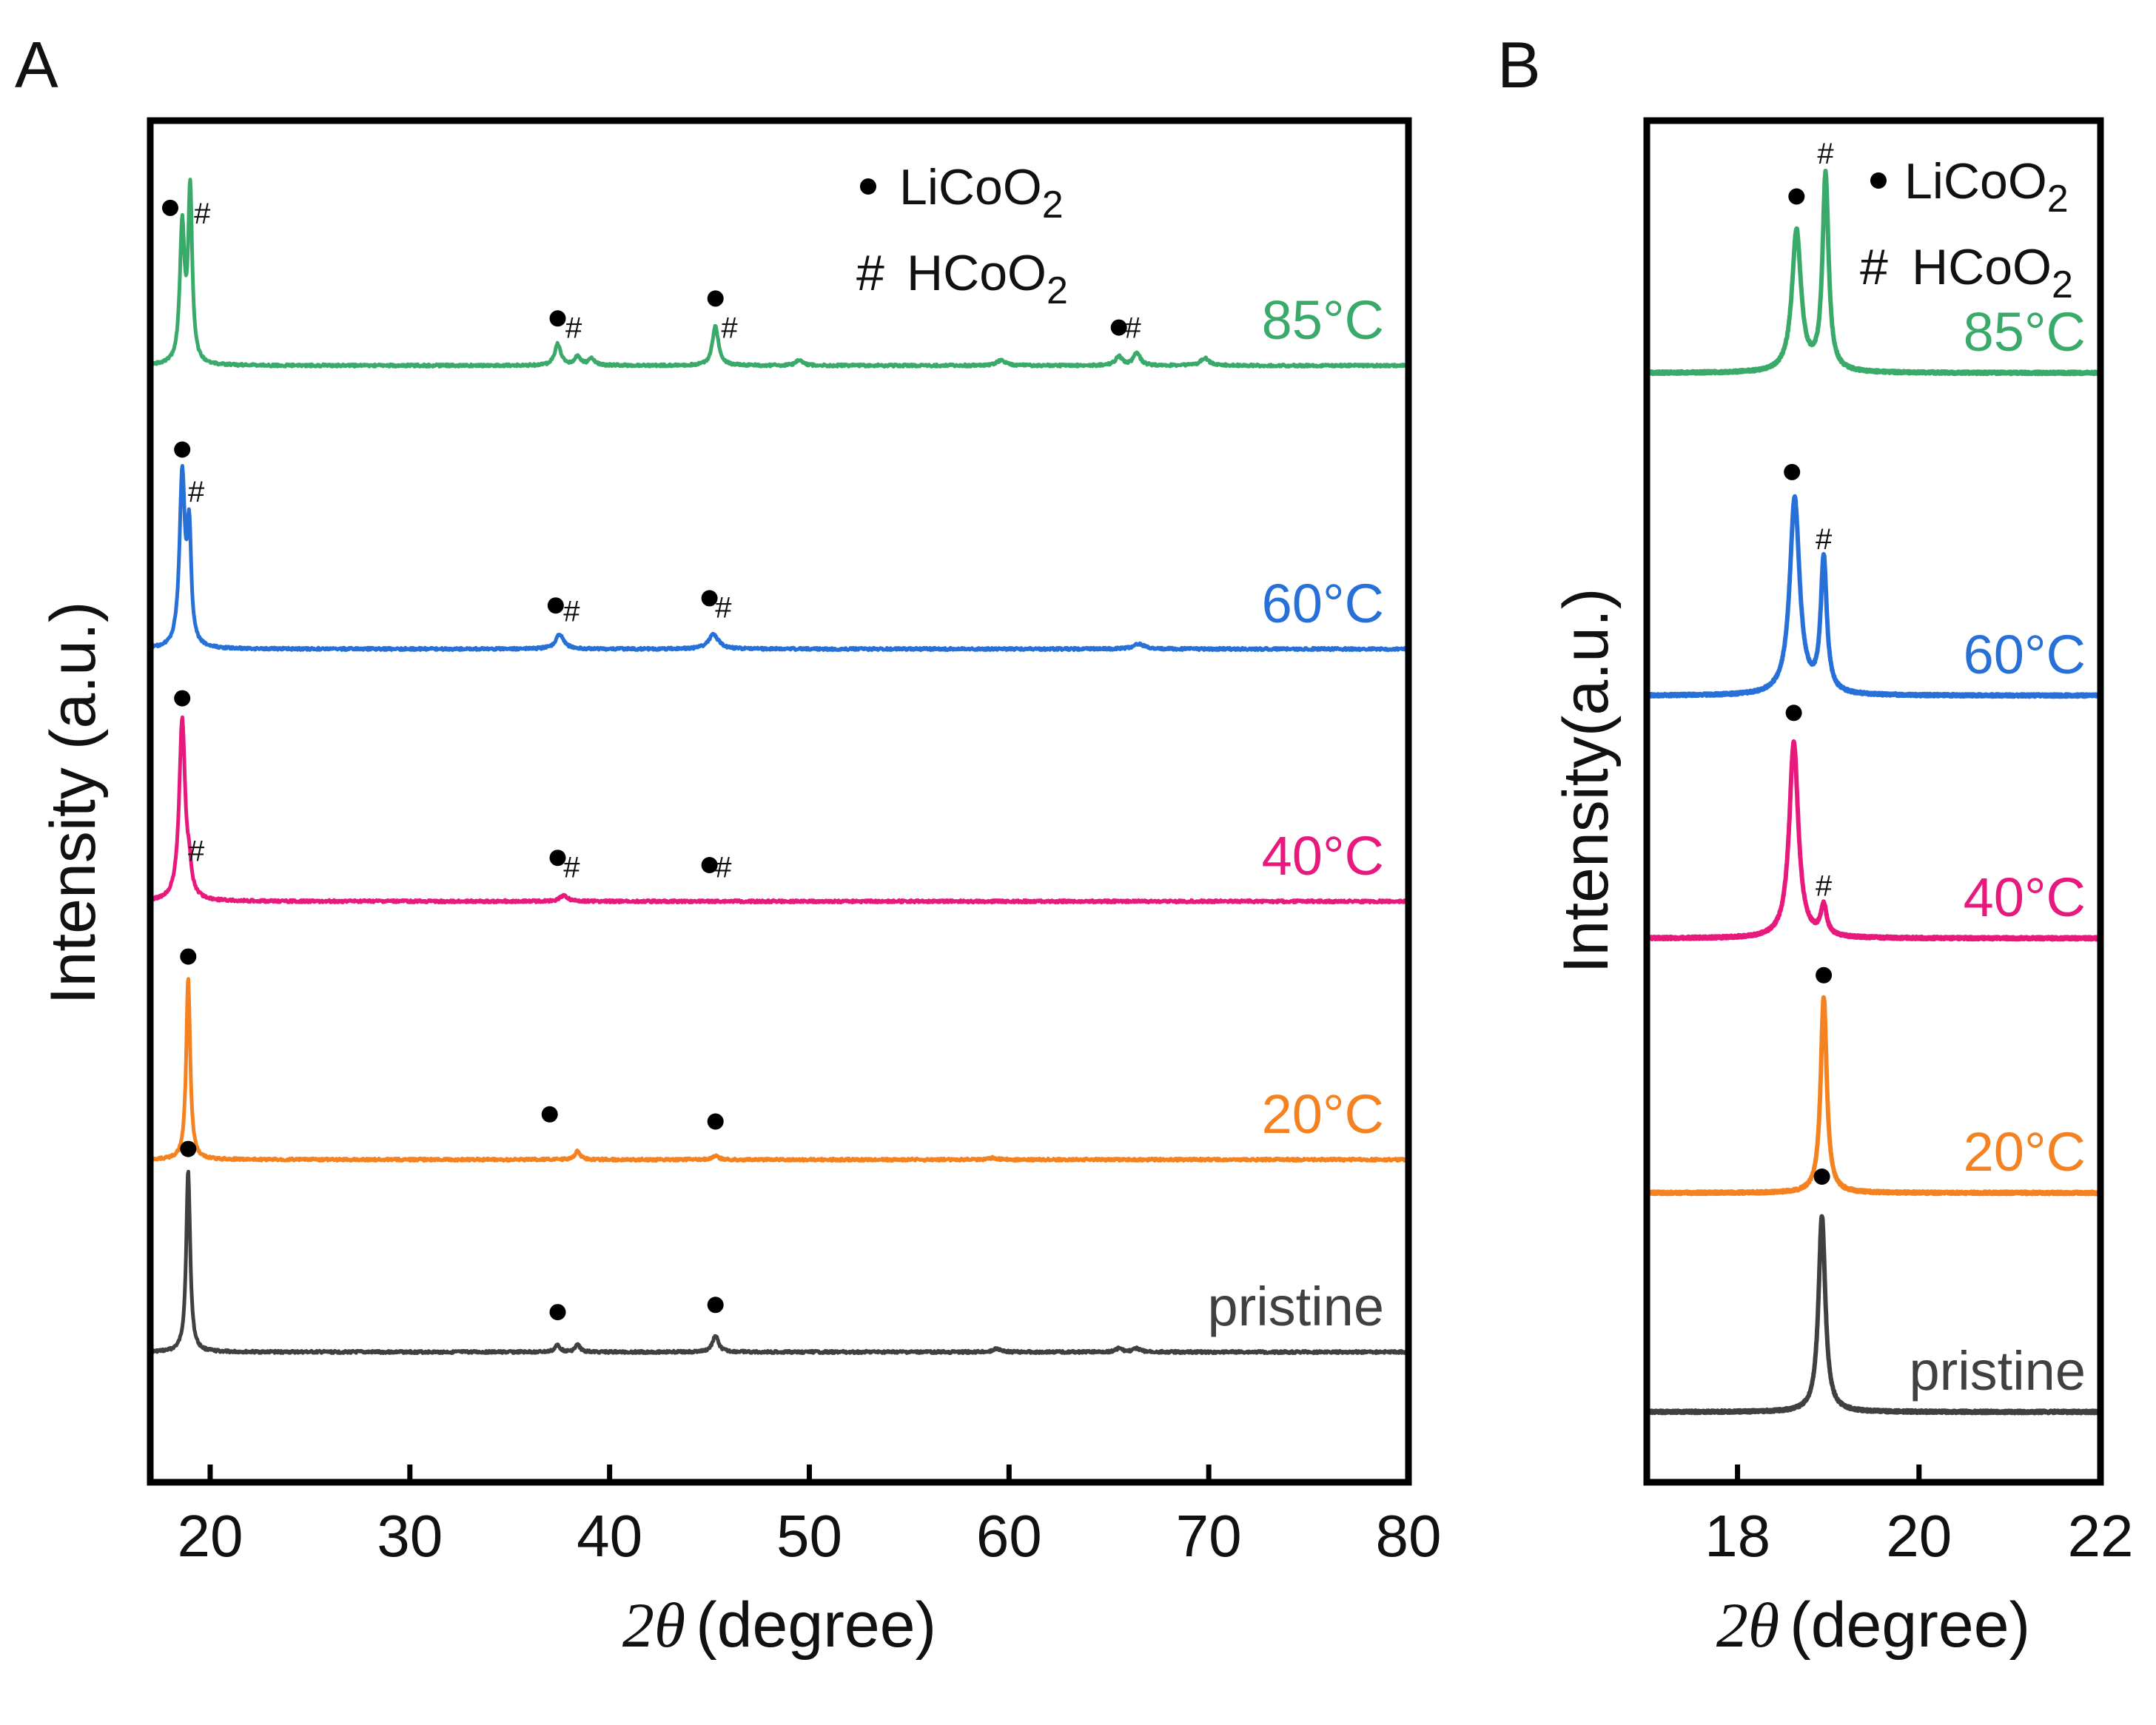 Image resolution: width=2156 pixels, height=1725 pixels. I want to click on x-axis-ticks: 18 20 22, so click(1919, 1517).